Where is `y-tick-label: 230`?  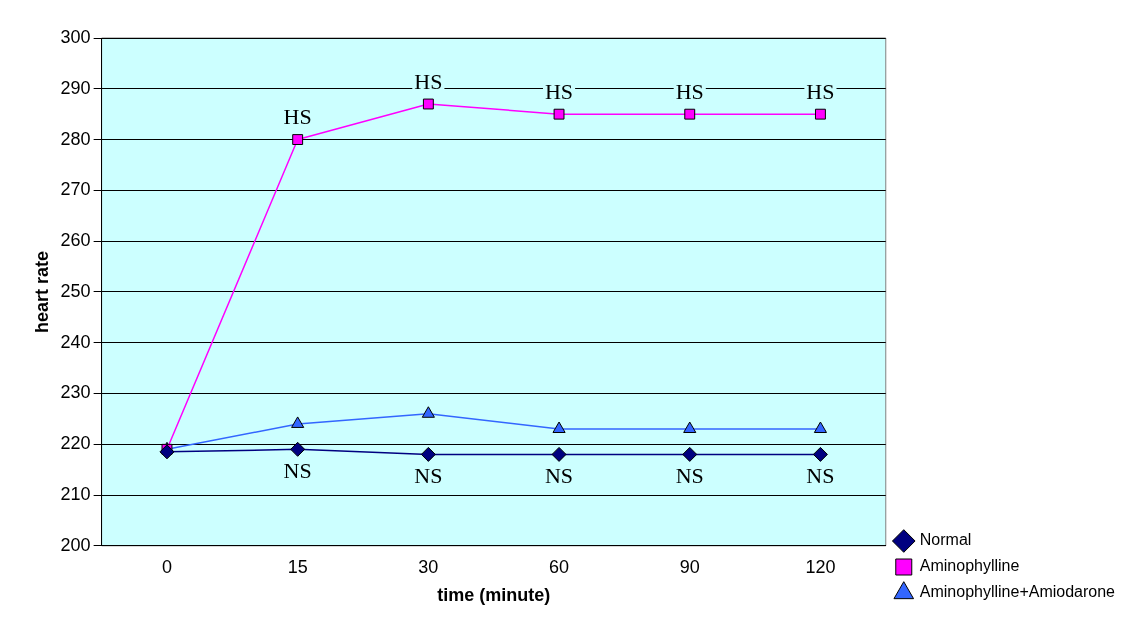
y-tick-label: 230 is located at coordinates (75, 392).